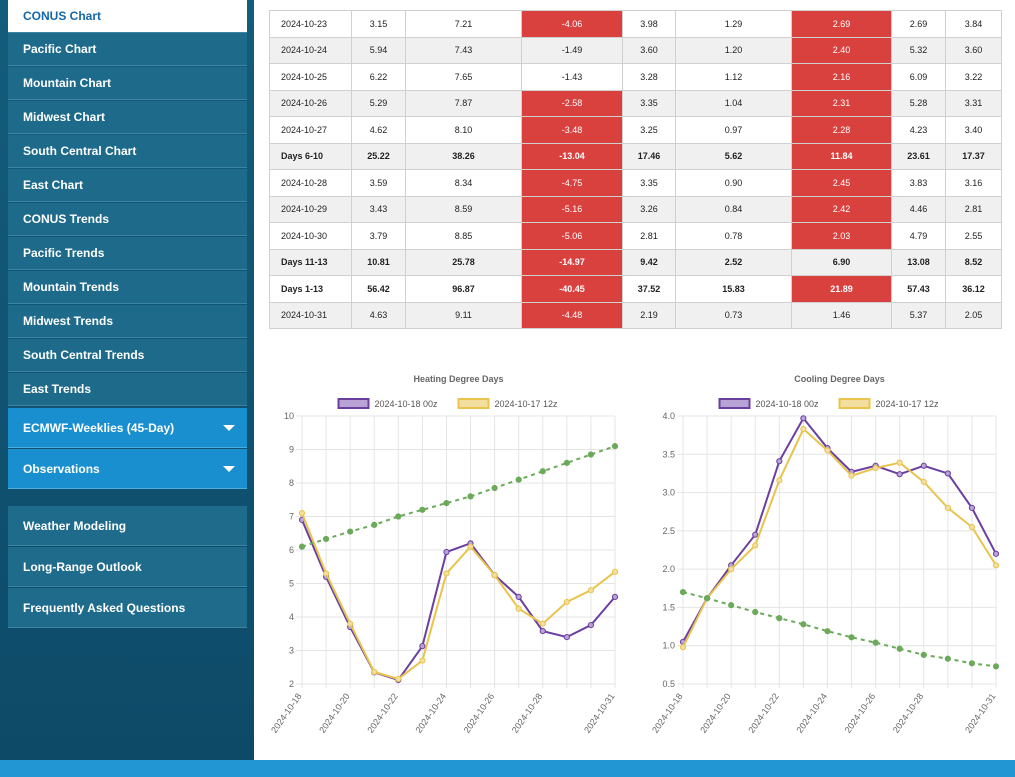 Image resolution: width=1015 pixels, height=777 pixels. Describe the element at coordinates (908, 404) in the screenshot. I see `legend-label: 2024-10-17 12z` at that location.